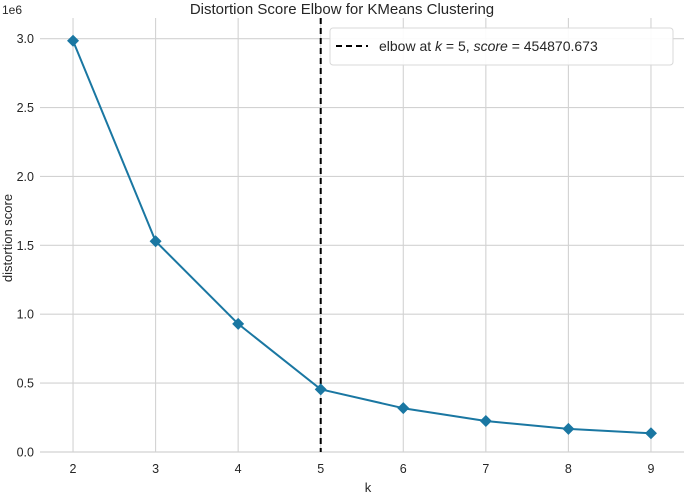 The height and width of the screenshot is (494, 685). Describe the element at coordinates (7, 238) in the screenshot. I see `y-axis-label: distortion score` at that location.